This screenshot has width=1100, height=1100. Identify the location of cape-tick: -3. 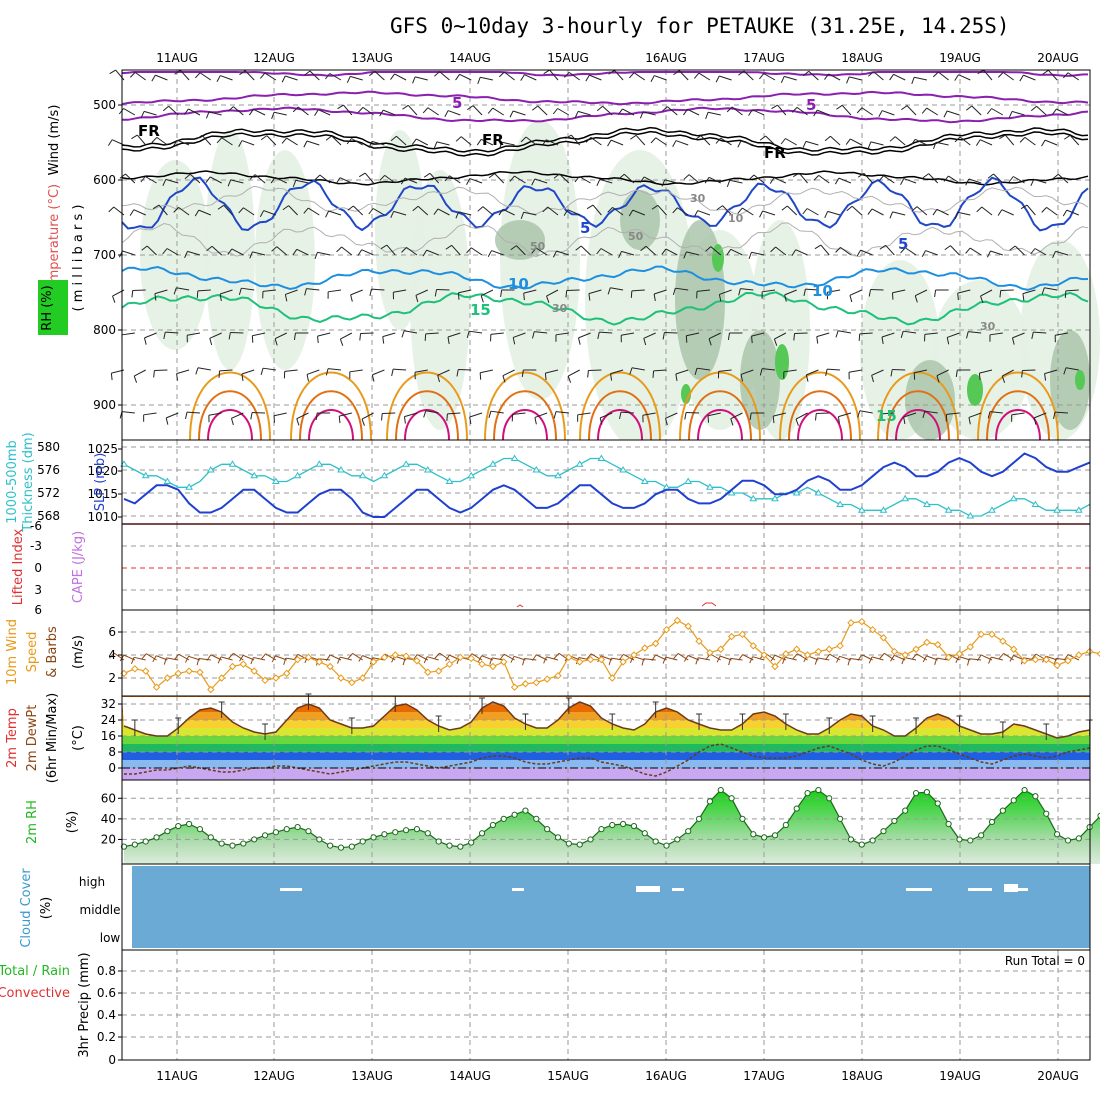
(36, 546).